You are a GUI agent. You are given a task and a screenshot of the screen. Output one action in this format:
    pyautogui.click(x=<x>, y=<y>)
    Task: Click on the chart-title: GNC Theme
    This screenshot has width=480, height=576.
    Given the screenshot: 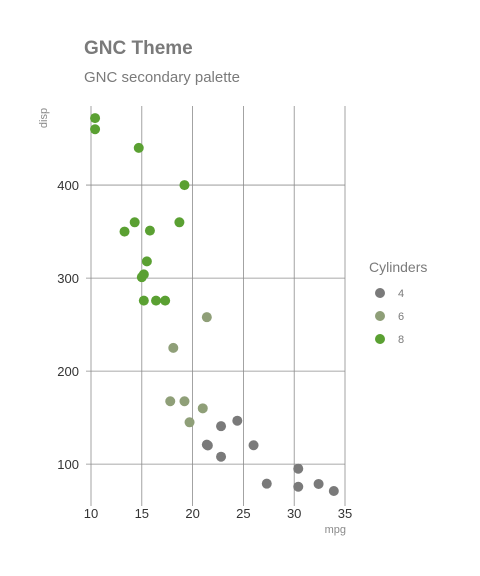 What is the action you would take?
    pyautogui.click(x=138, y=48)
    